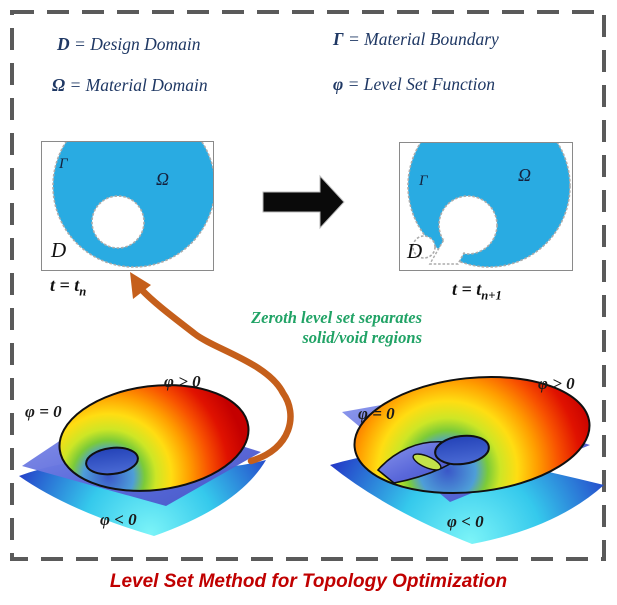  Describe the element at coordinates (362, 338) in the screenshot. I see `annotation-line2: solid/void regions` at that location.